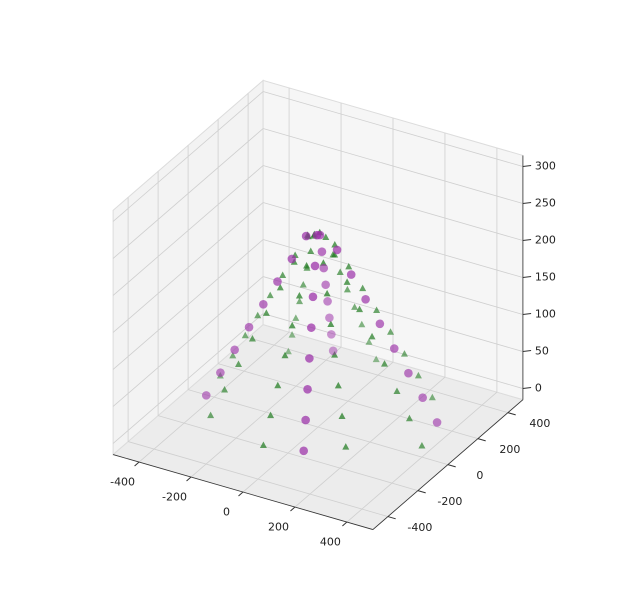  I want to click on z-tick-label: 250, so click(545, 203).